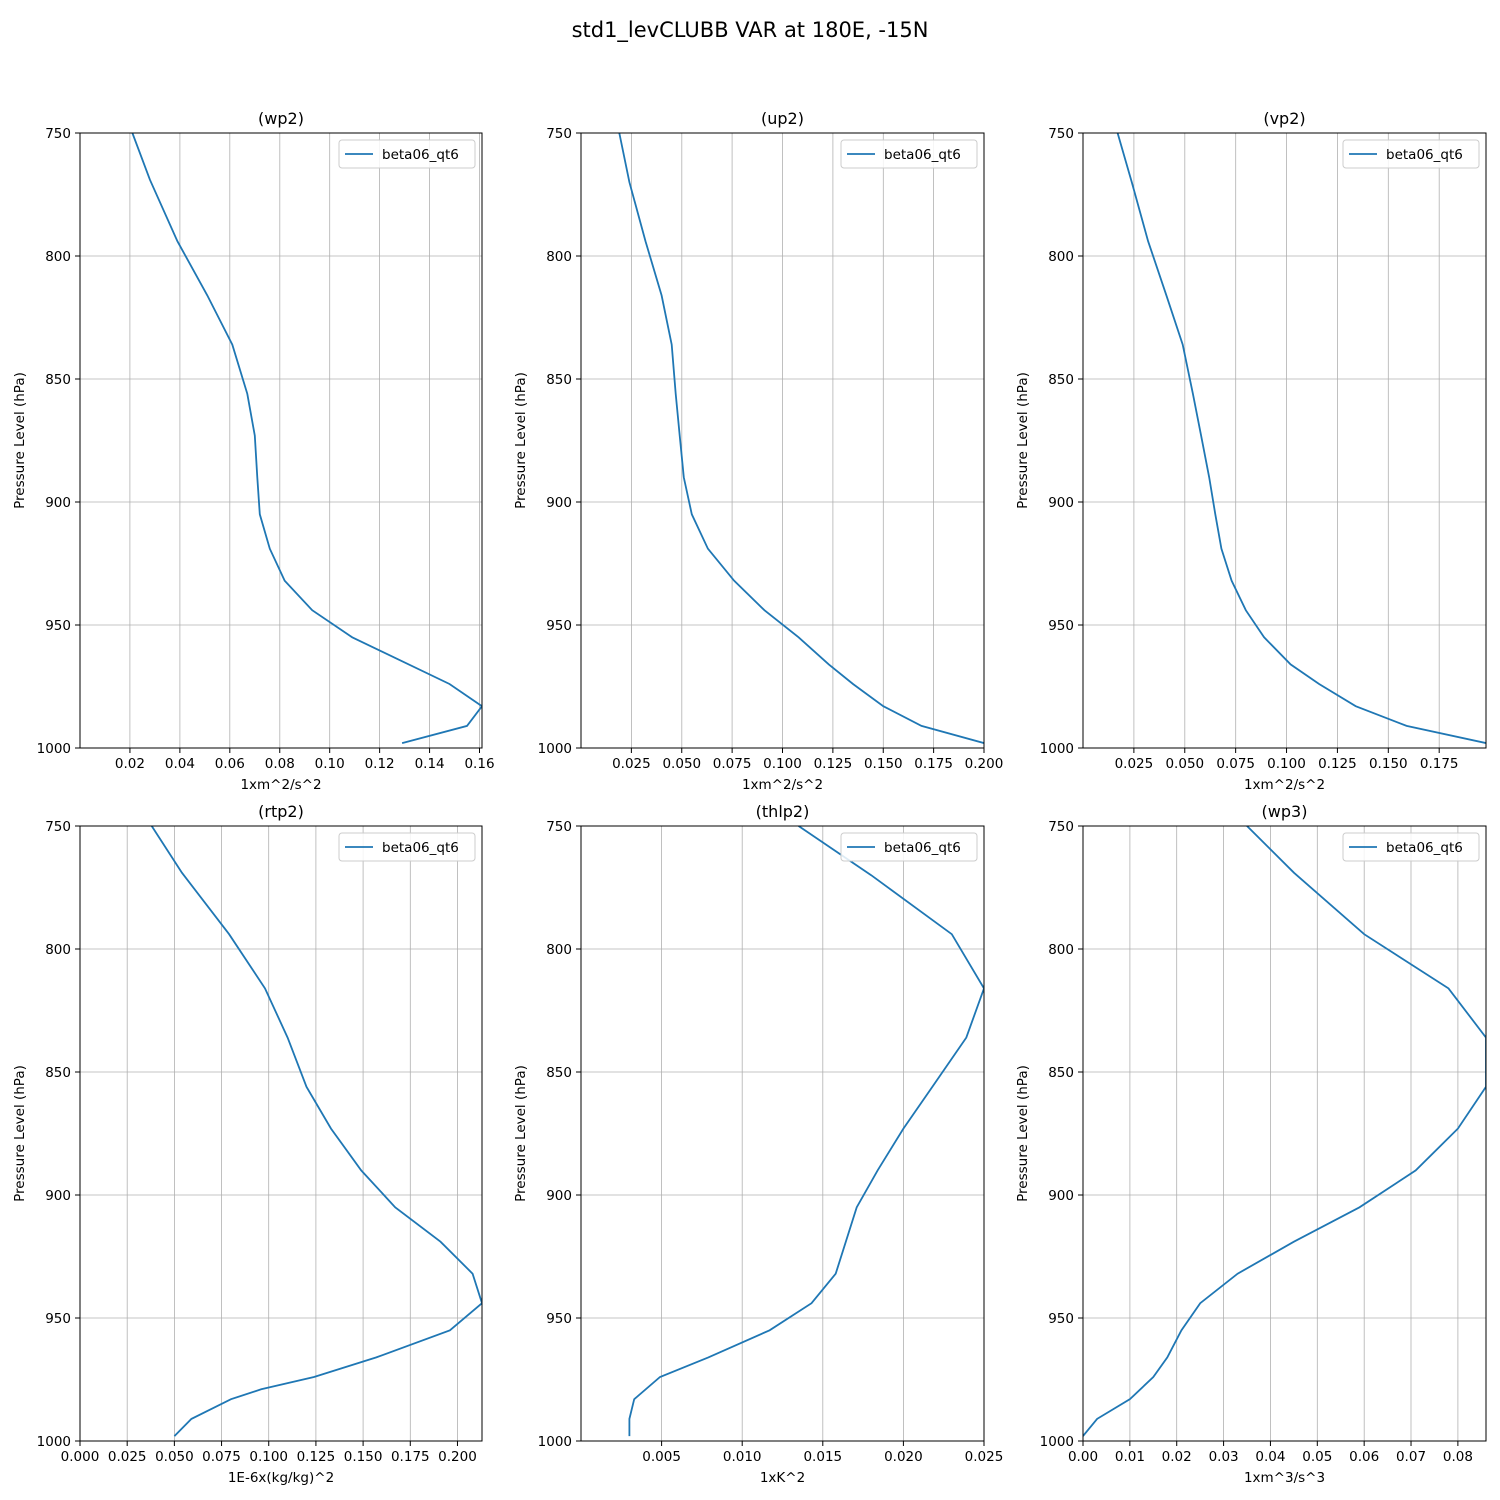 The height and width of the screenshot is (1500, 1500). I want to click on x-tick-label: 0.04, so click(1270, 1457).